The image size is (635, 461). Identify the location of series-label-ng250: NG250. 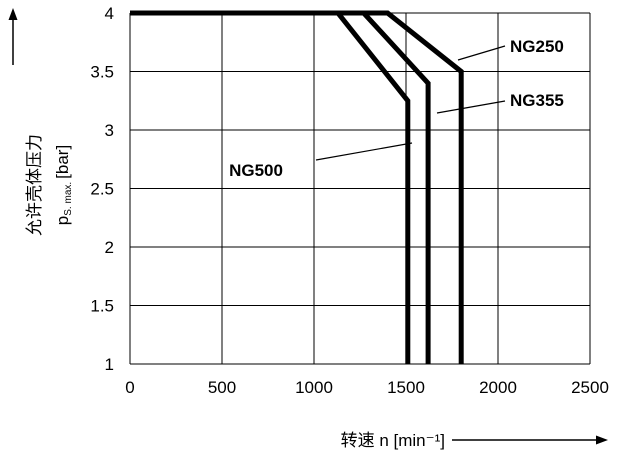
(537, 46).